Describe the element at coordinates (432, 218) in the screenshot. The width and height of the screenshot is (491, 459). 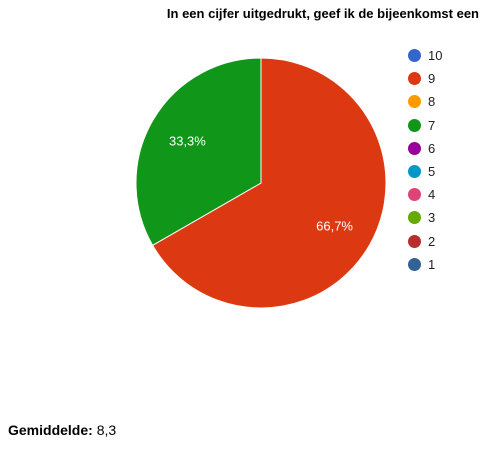
I see `legend-label: 3` at that location.